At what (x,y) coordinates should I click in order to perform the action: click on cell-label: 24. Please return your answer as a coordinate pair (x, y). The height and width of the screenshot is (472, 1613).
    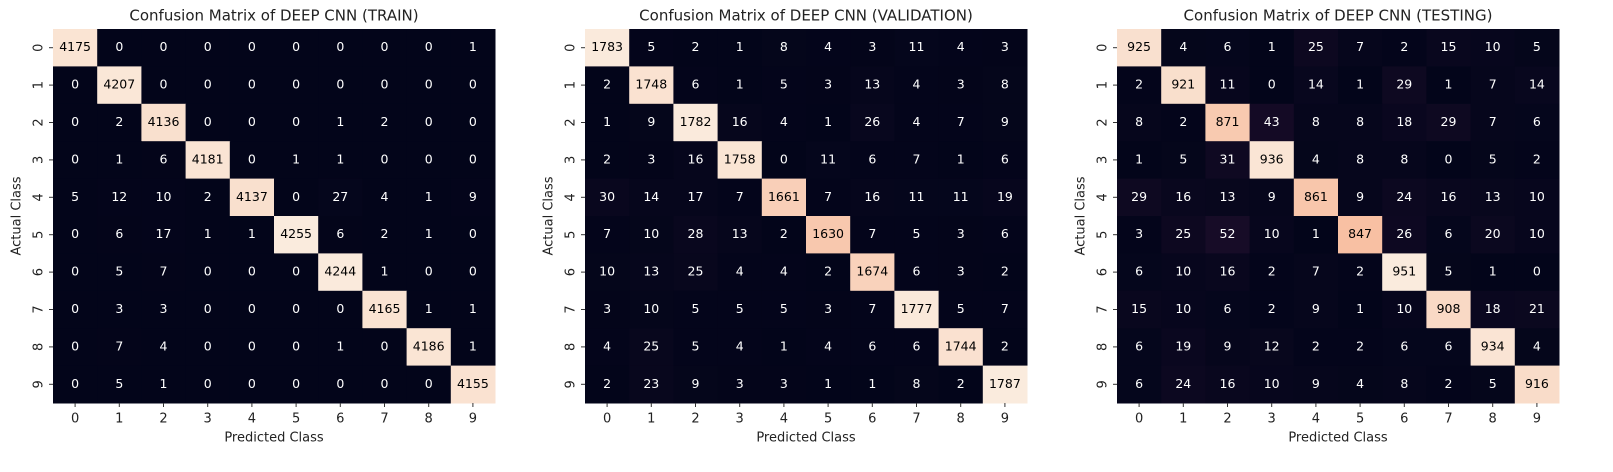
    Looking at the image, I should click on (1183, 383).